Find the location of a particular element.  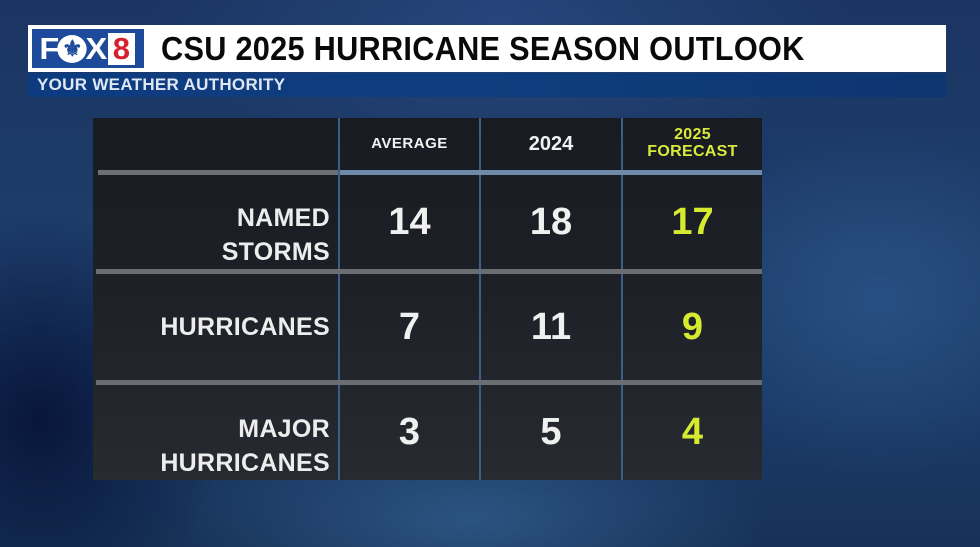

column-header-2025-forecast: 2025 FORECAST is located at coordinates (692, 144).